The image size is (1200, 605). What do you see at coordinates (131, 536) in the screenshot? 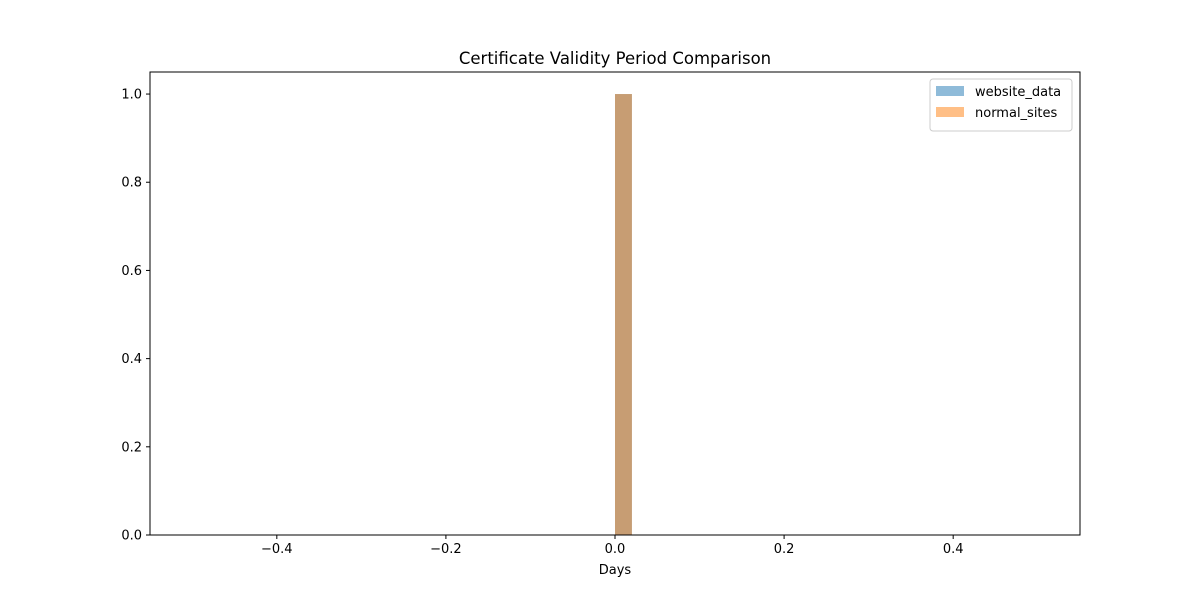
I see `y-tick-label: 0.0` at bounding box center [131, 536].